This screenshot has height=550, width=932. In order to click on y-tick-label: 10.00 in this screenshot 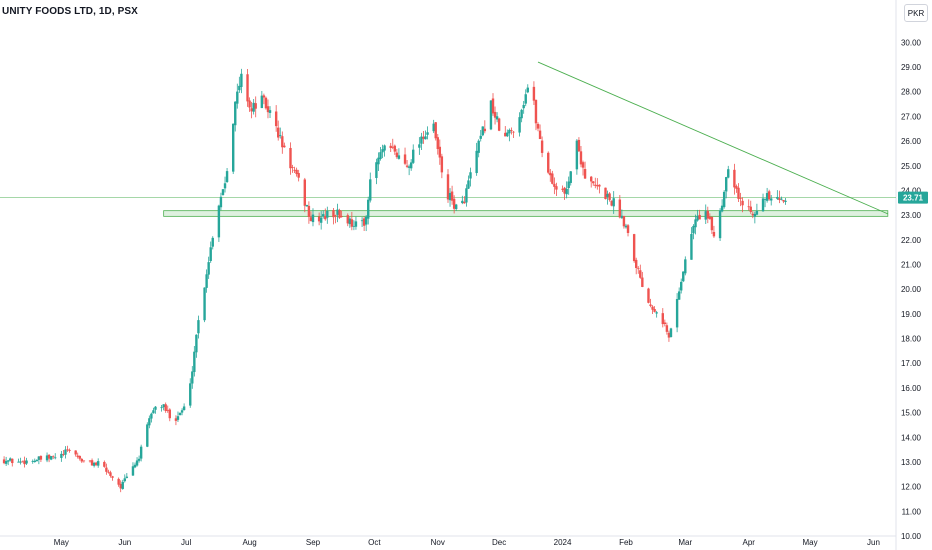, I will do `click(911, 536)`.